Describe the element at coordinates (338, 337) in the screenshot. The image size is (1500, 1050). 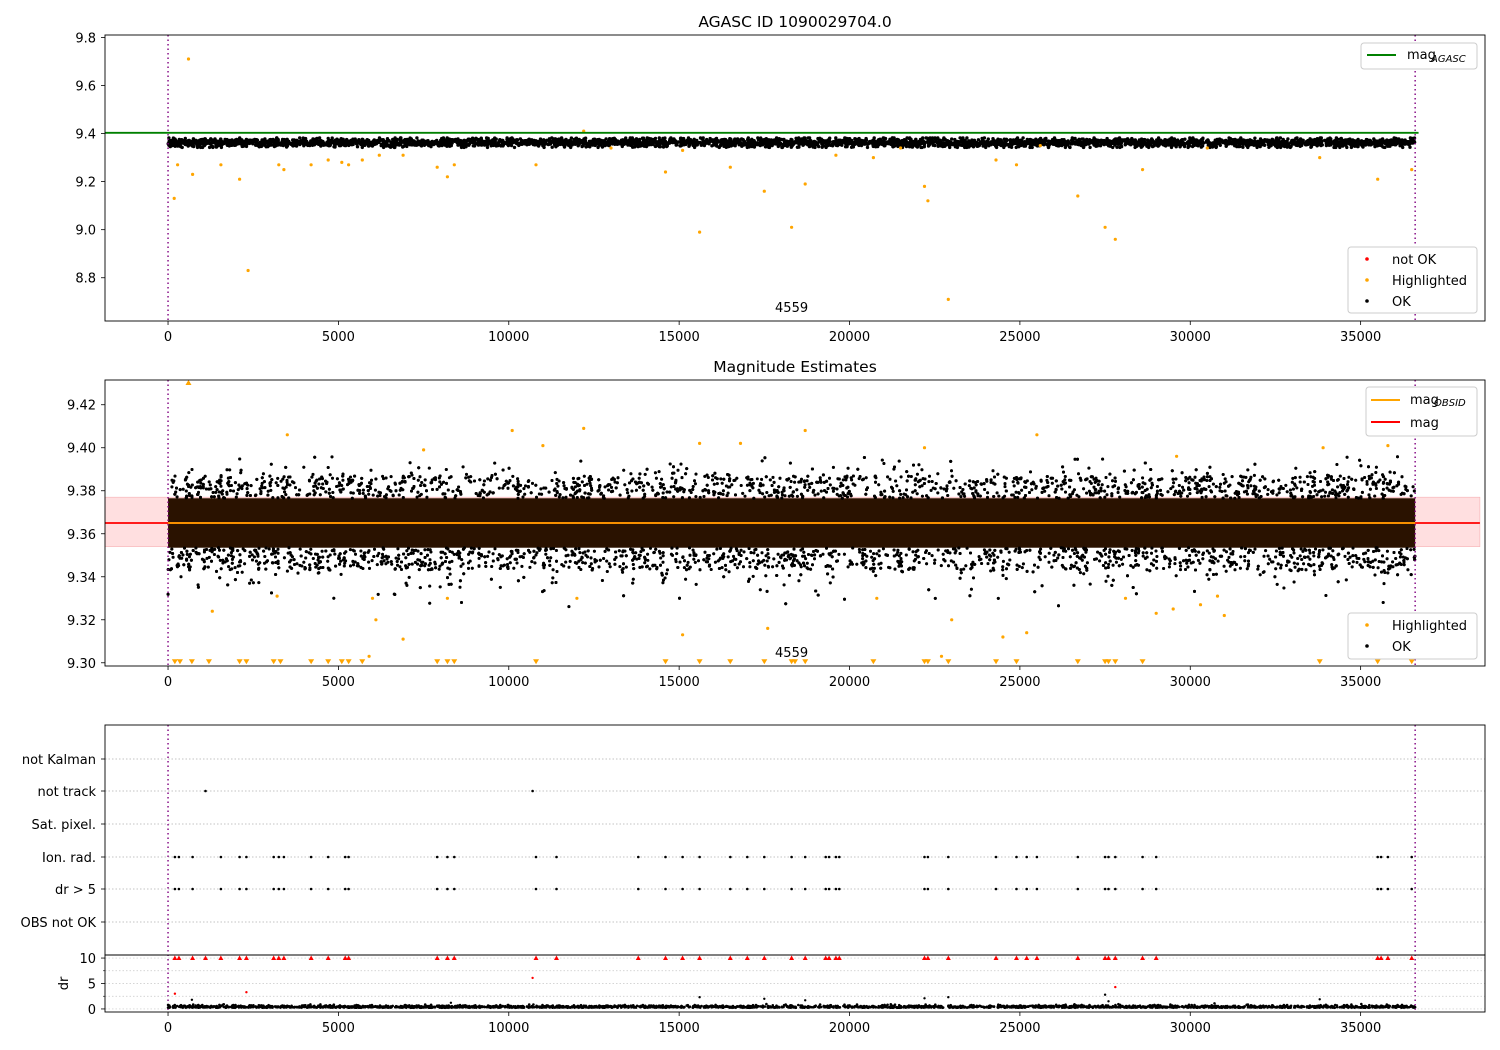
I see `x-tick-label: 5000` at that location.